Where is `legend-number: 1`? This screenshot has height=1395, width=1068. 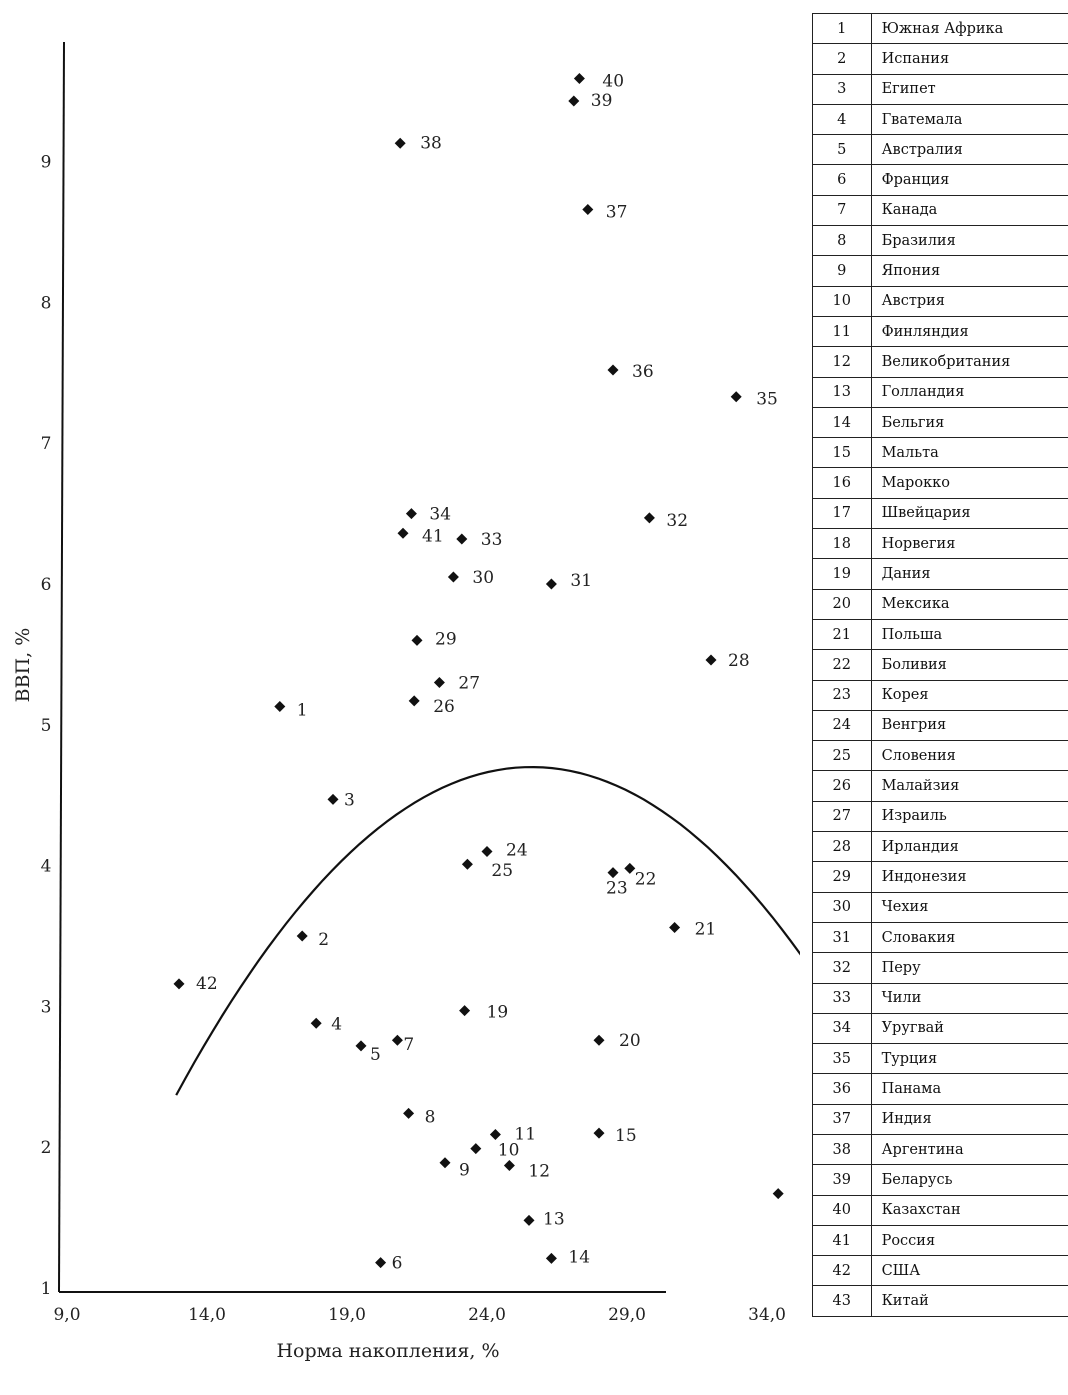 legend-number: 1 is located at coordinates (842, 28).